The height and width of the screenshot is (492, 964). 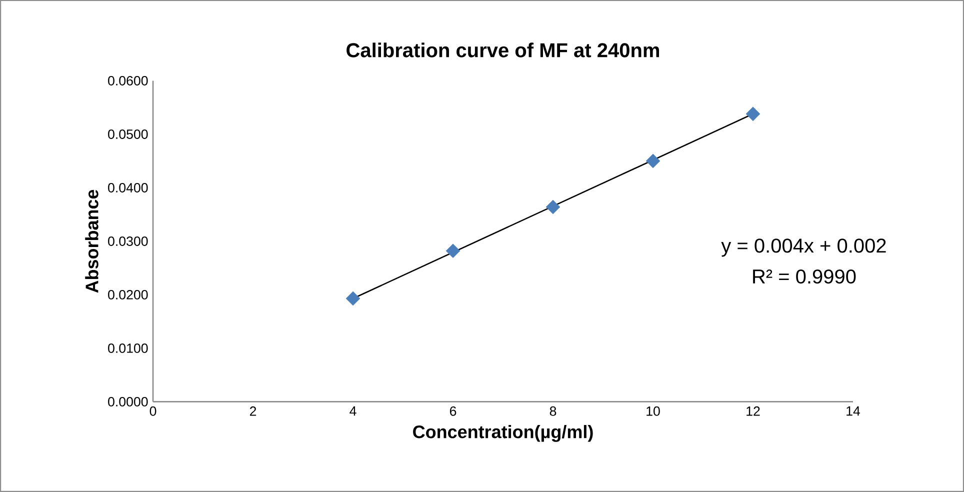 I want to click on y-tick-label: 0.0500, so click(x=128, y=134).